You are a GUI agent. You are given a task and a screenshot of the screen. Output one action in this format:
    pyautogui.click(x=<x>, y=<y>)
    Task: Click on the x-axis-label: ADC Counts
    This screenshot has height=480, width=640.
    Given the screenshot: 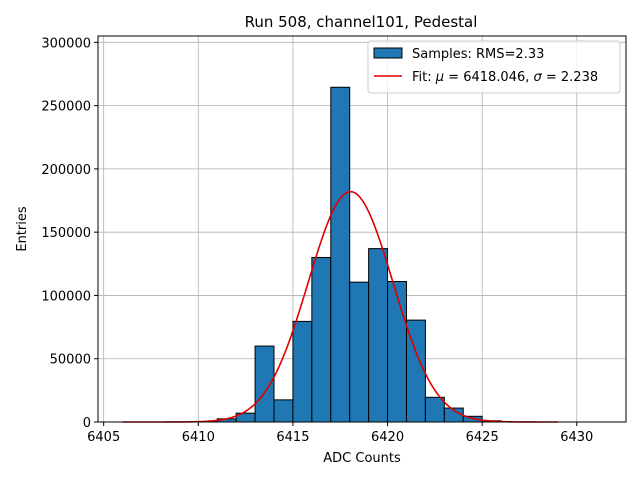 What is the action you would take?
    pyautogui.click(x=362, y=458)
    